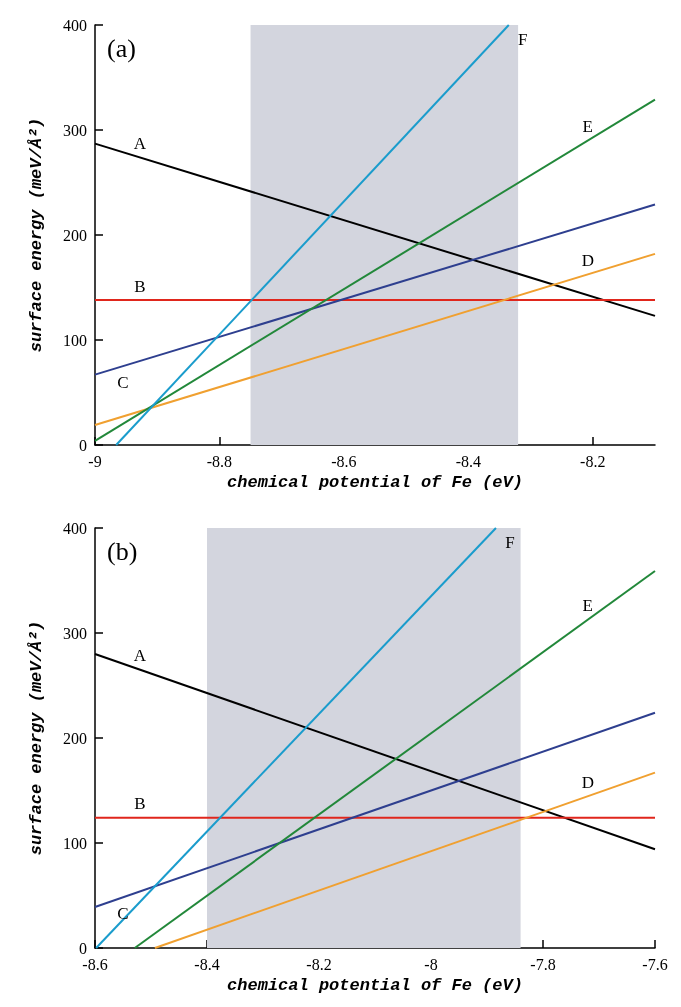 This screenshot has height=1007, width=681. What do you see at coordinates (655, 964) in the screenshot?
I see `x-tick-label: -7.6` at bounding box center [655, 964].